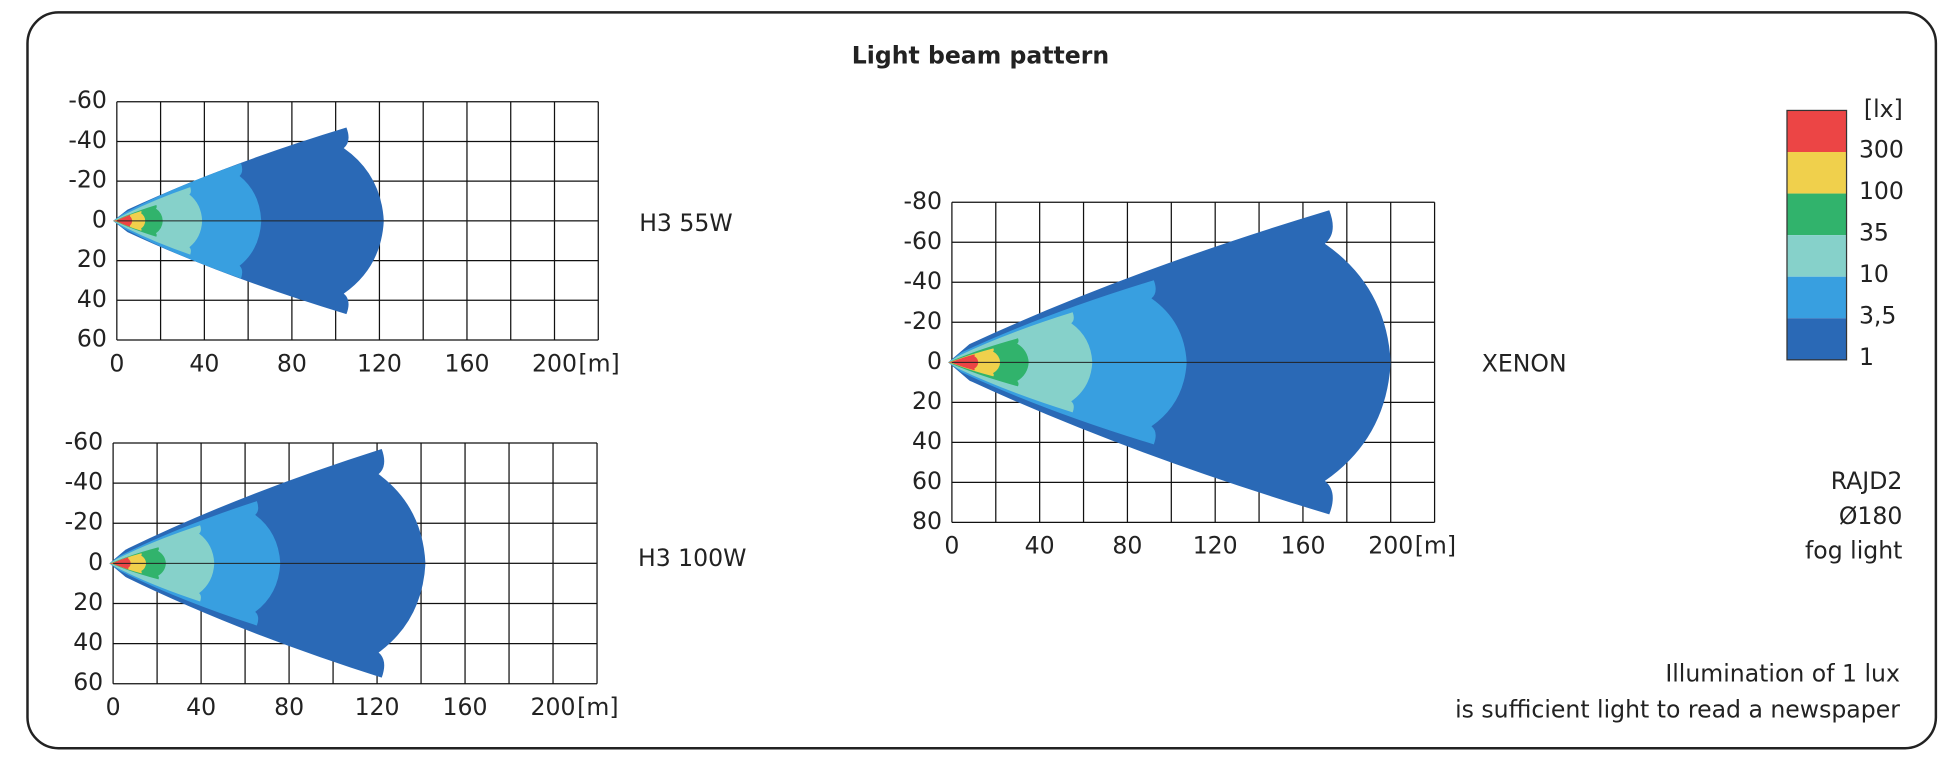  What do you see at coordinates (980, 56) in the screenshot?
I see `title: Light beam pattern` at bounding box center [980, 56].